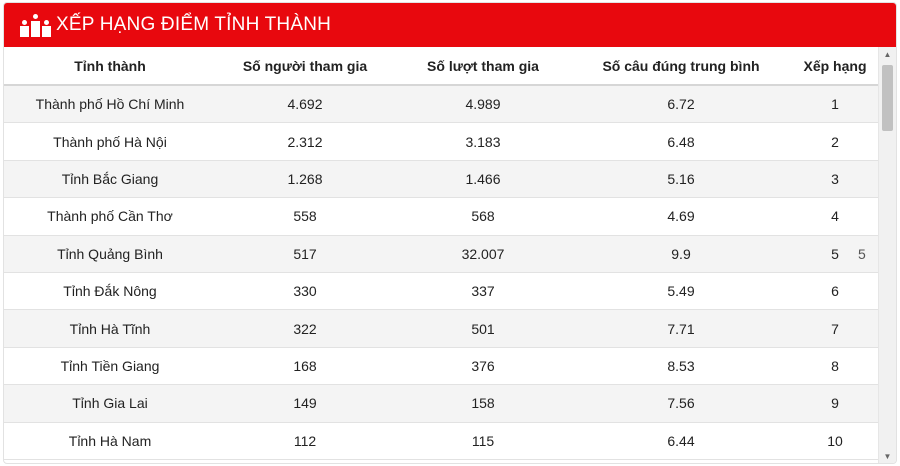 Image resolution: width=900 pixels, height=466 pixels. I want to click on table-row: Thành phố Cần Thơ 558 568 4.69 4, so click(442, 217).